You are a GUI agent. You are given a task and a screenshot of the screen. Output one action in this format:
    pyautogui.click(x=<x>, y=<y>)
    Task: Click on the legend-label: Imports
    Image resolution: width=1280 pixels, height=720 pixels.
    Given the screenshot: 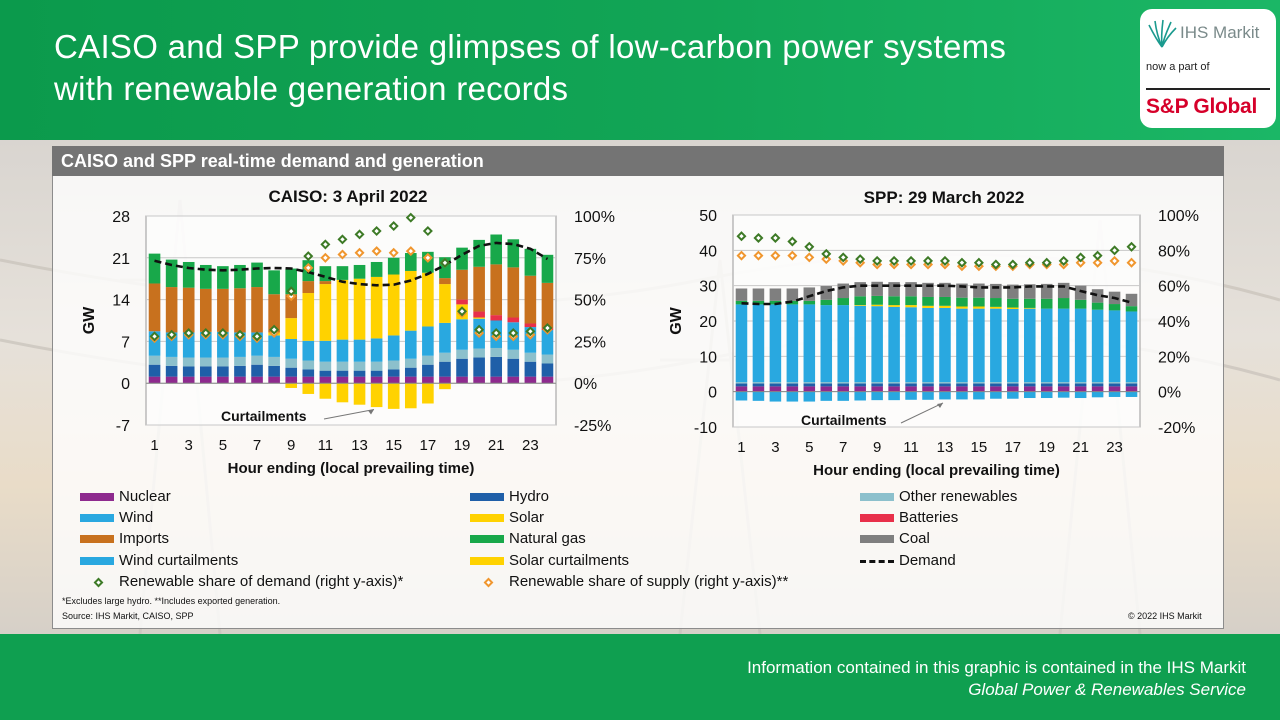 What is the action you would take?
    pyautogui.click(x=144, y=538)
    